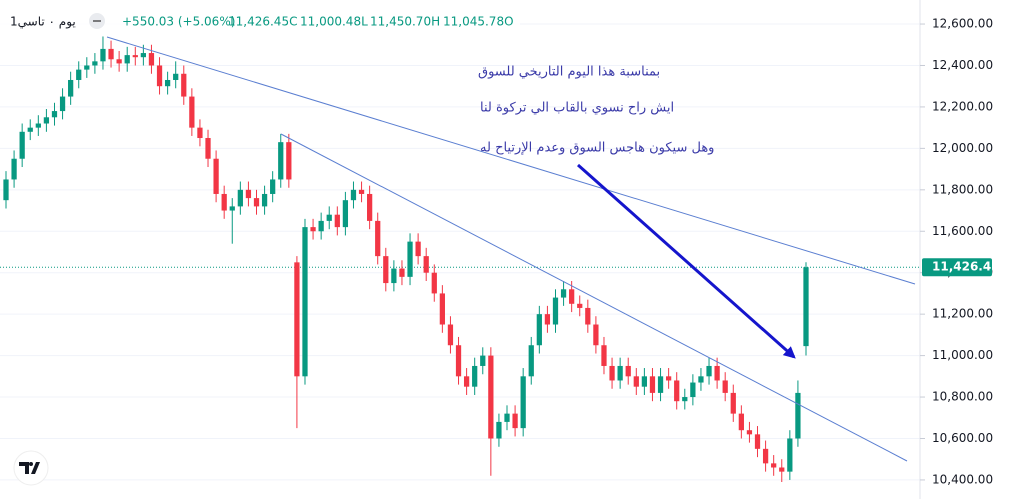 This screenshot has height=499, width=1017. What do you see at coordinates (405, 22) in the screenshot?
I see `high: 11,450.70H` at bounding box center [405, 22].